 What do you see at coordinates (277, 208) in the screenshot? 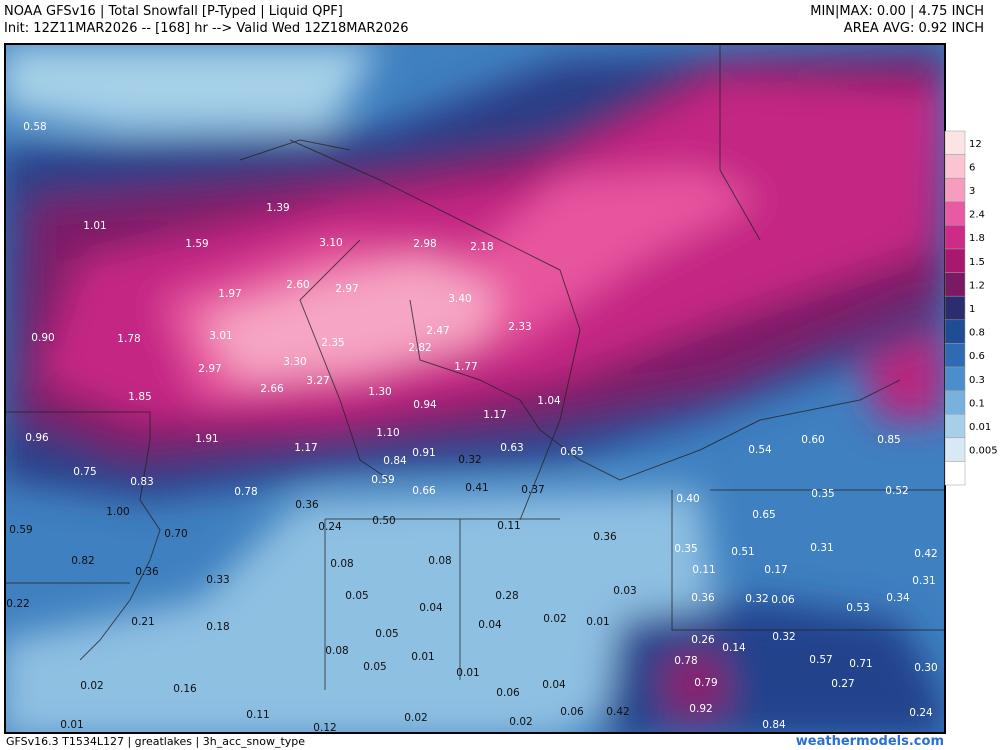
I see `snow-total-label: 1.39` at bounding box center [277, 208].